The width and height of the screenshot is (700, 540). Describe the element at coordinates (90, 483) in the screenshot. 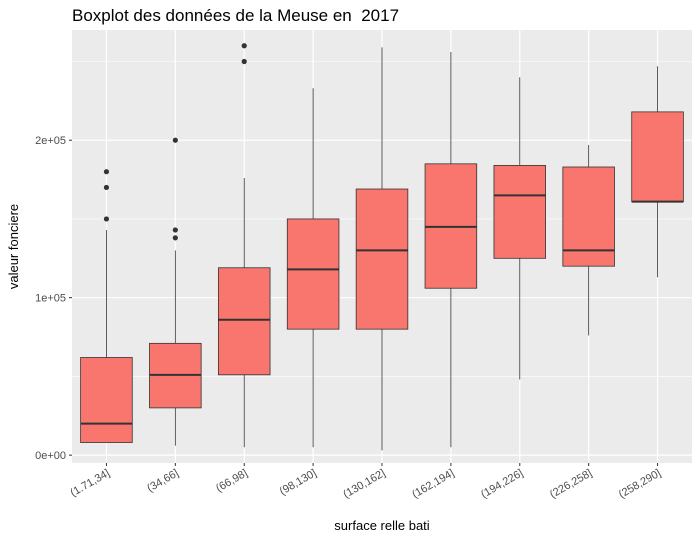

I see `x-tick-label: (1.71,34]` at that location.